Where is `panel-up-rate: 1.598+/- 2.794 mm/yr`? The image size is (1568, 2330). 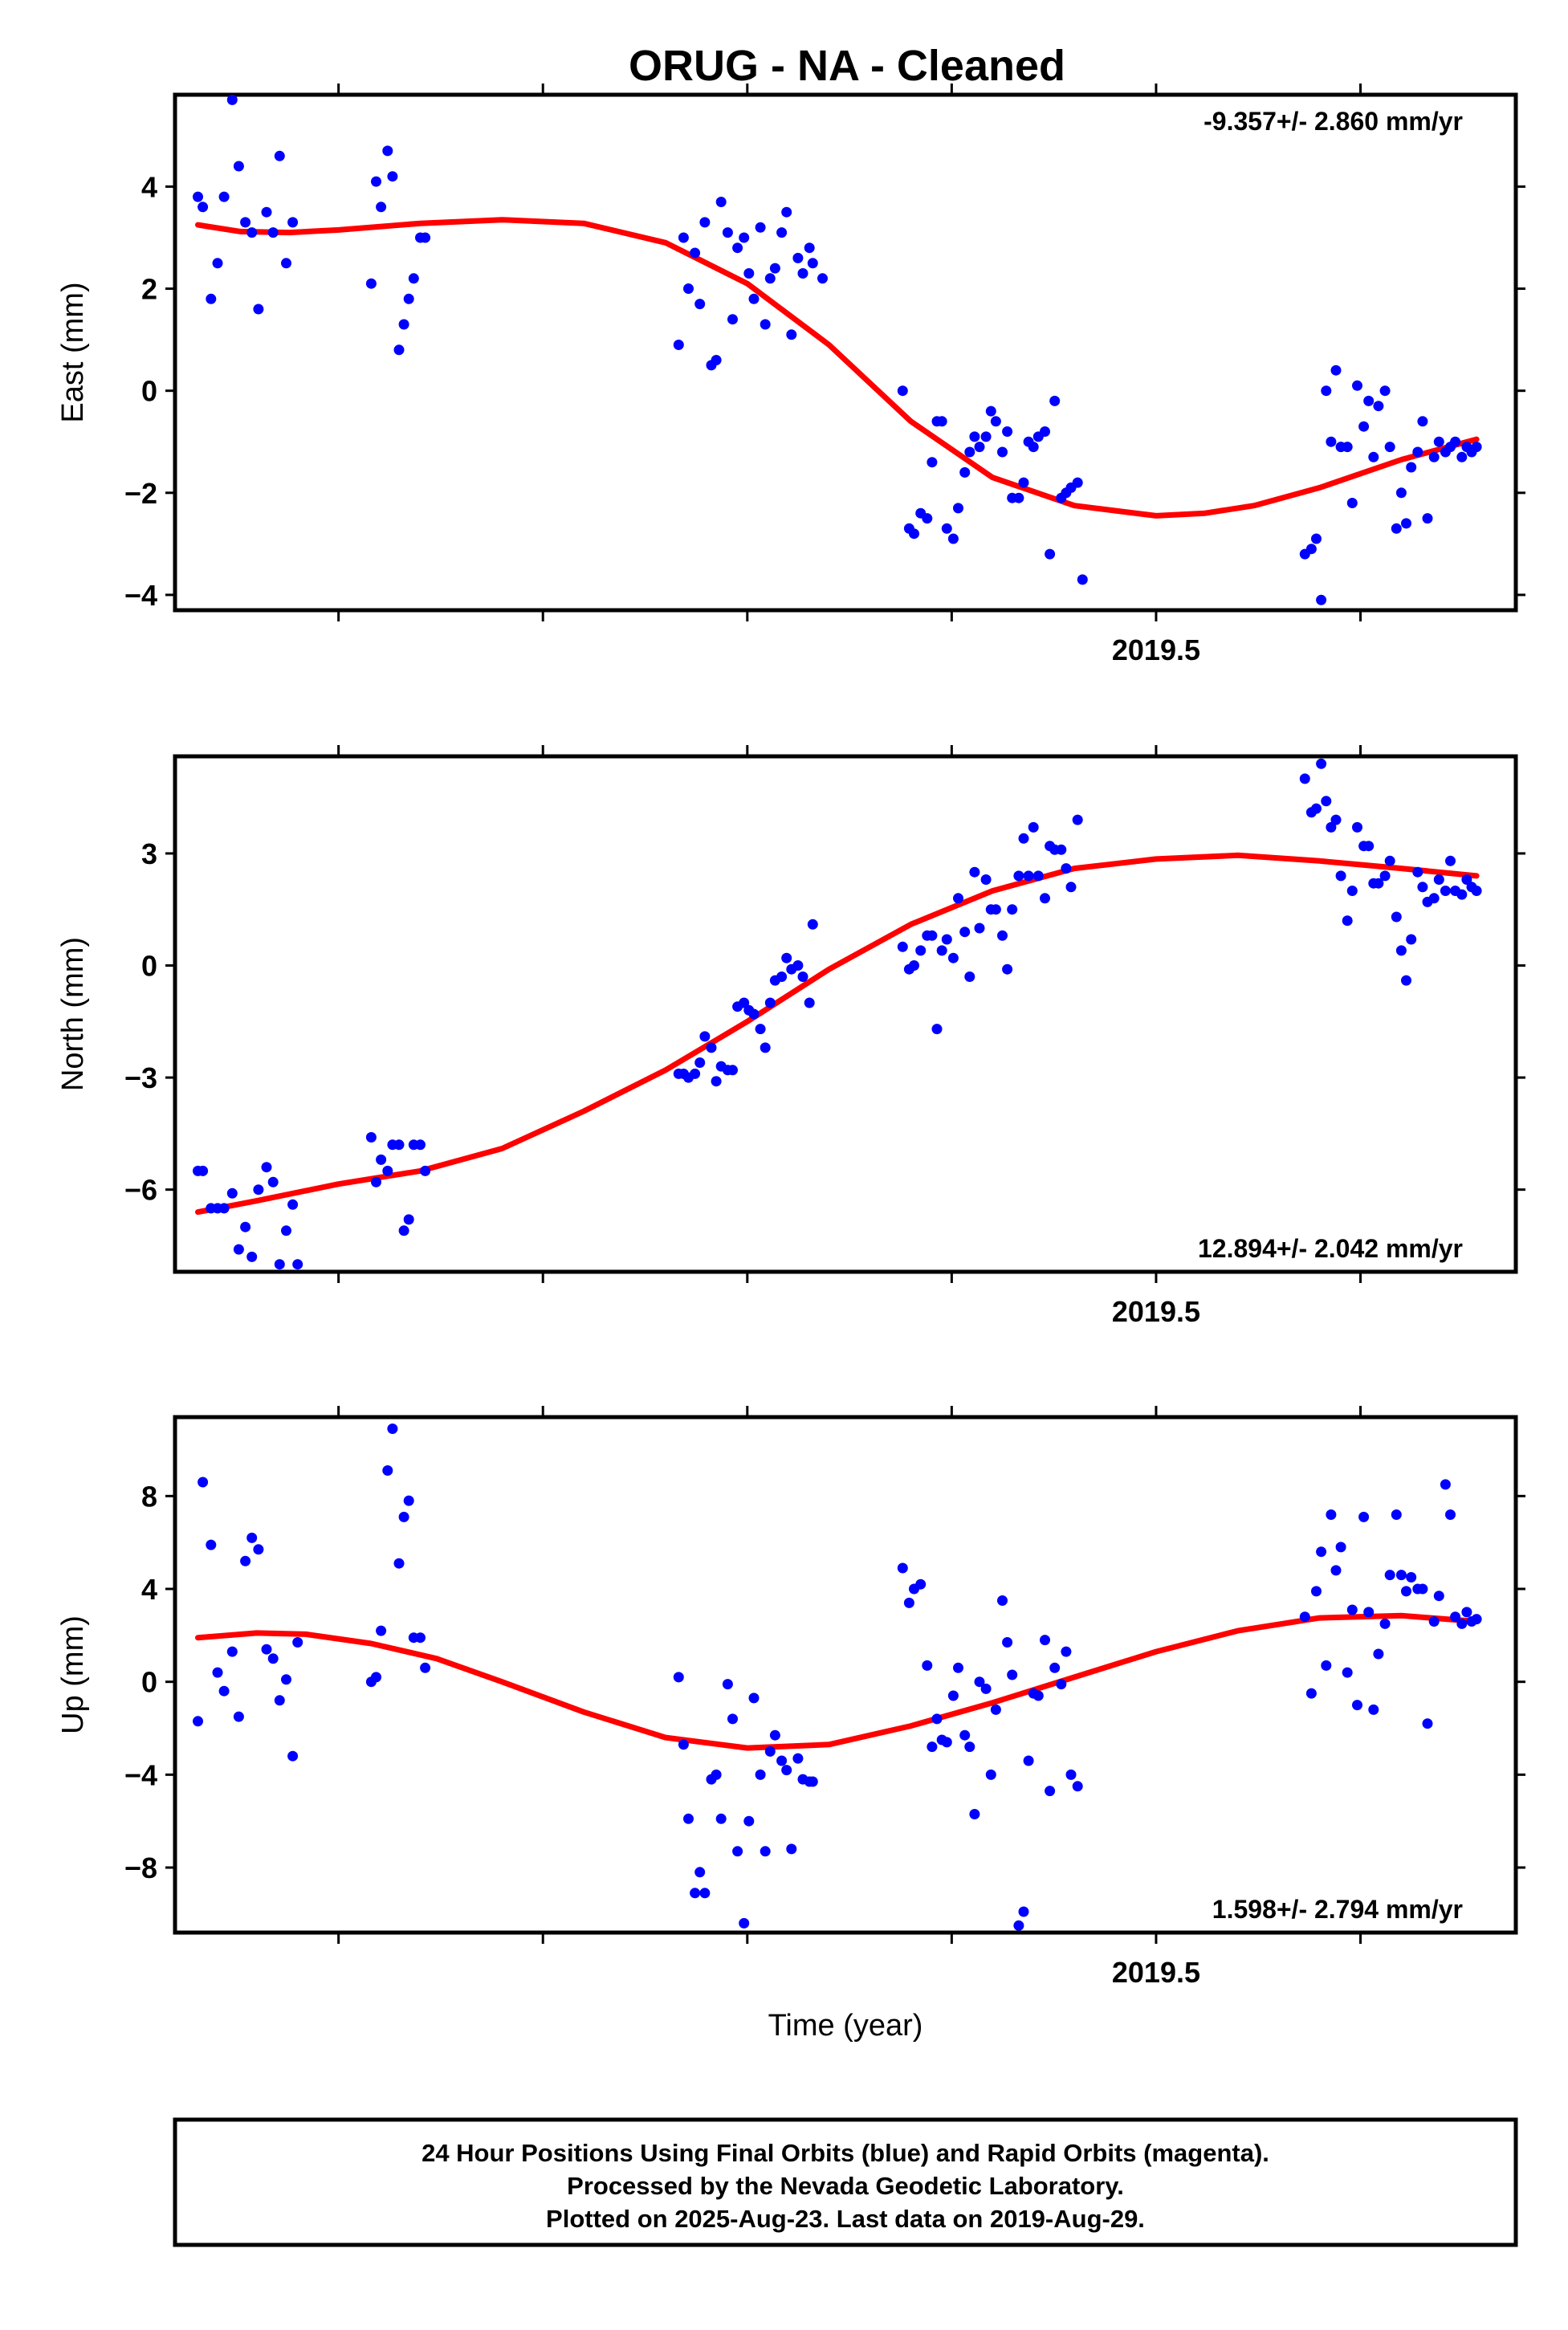 panel-up-rate: 1.598+/- 2.794 mm/yr is located at coordinates (1337, 1909).